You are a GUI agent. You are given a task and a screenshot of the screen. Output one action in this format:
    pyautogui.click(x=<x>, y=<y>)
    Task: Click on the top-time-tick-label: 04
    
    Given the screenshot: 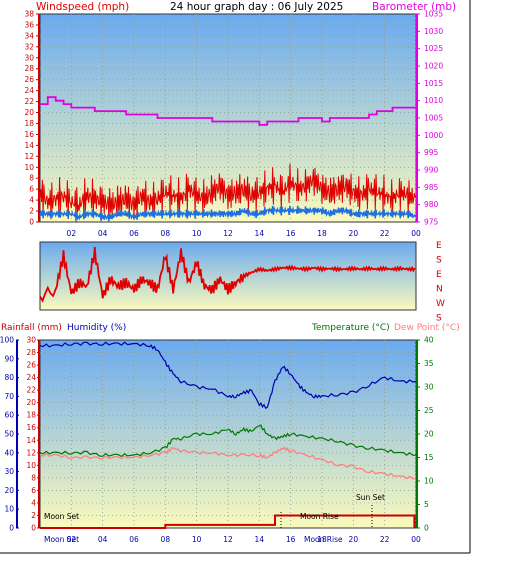 What is the action you would take?
    pyautogui.click(x=103, y=233)
    